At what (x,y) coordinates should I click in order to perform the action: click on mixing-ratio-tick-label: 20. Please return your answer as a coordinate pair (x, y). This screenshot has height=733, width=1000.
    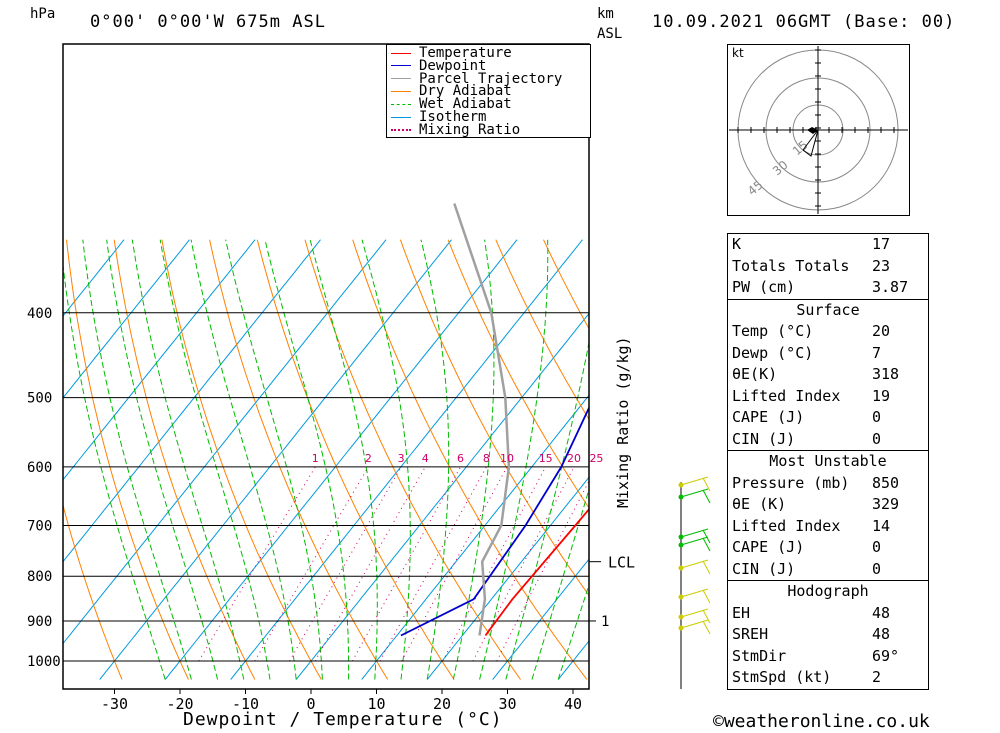
    Looking at the image, I should click on (574, 458).